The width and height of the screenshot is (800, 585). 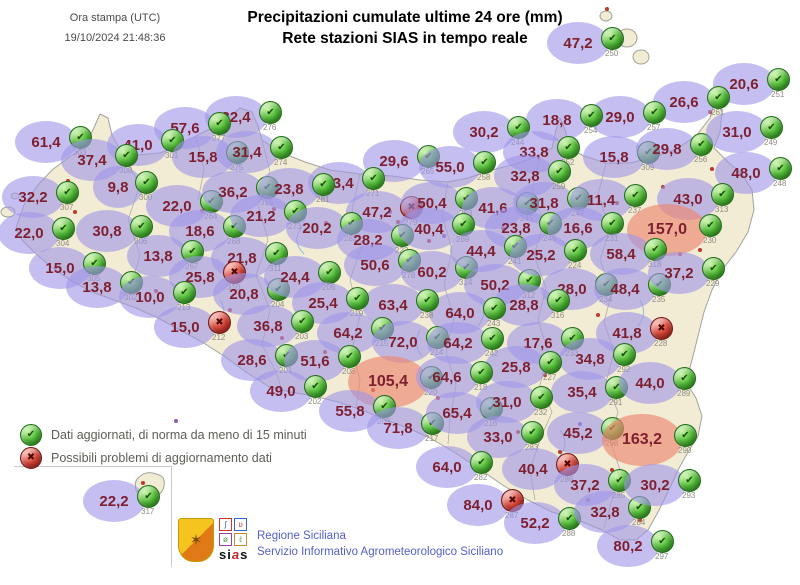 I want to click on station-value-bubble: 64,6, so click(x=447, y=377).